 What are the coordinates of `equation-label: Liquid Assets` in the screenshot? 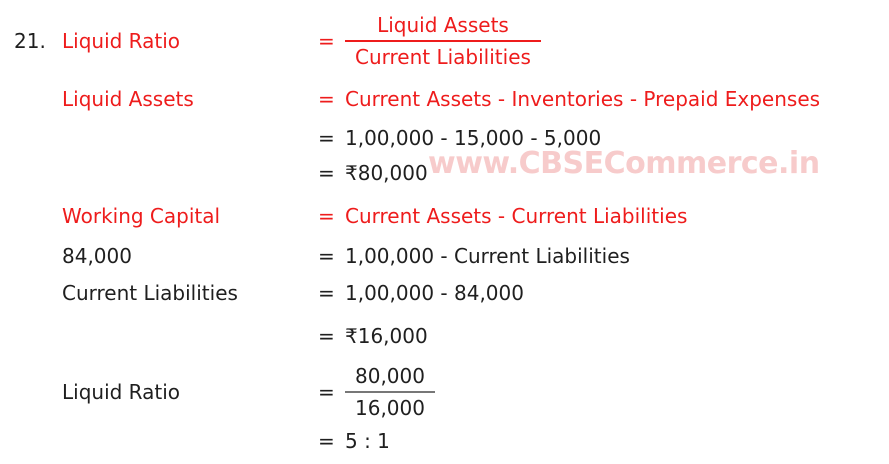 It's located at (128, 99).